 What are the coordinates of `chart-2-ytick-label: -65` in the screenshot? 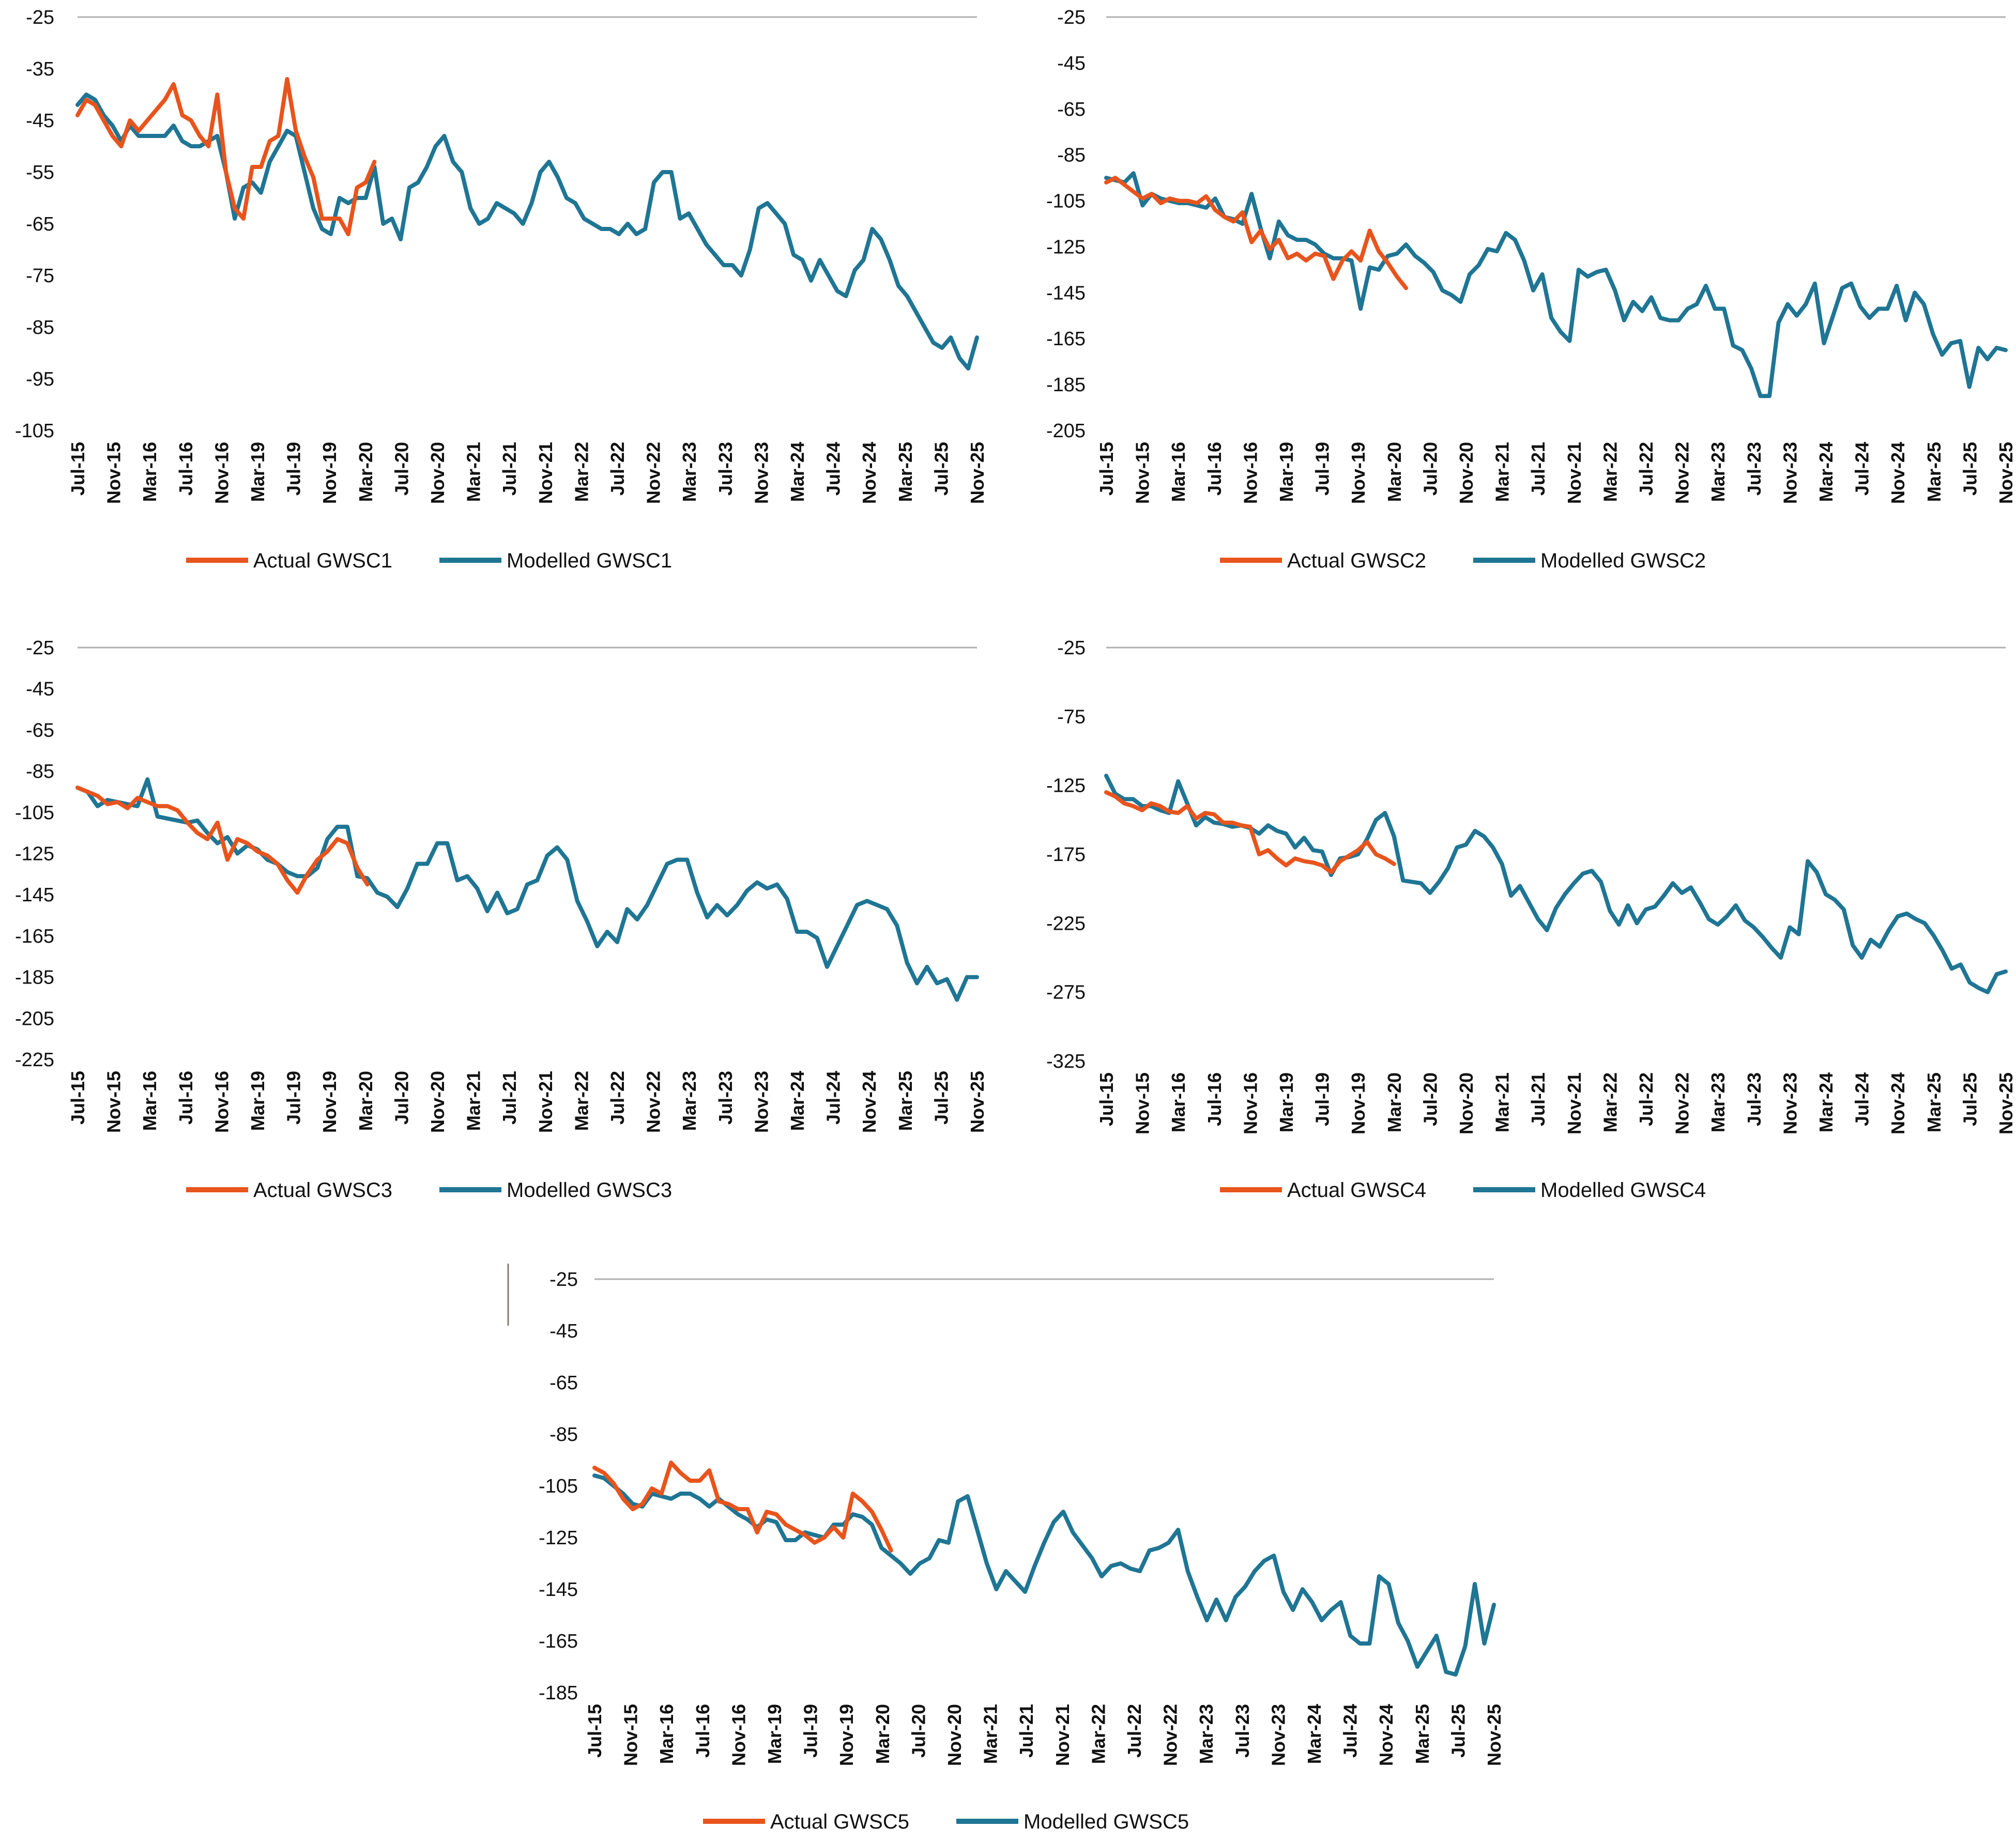 It's located at (1071, 109).